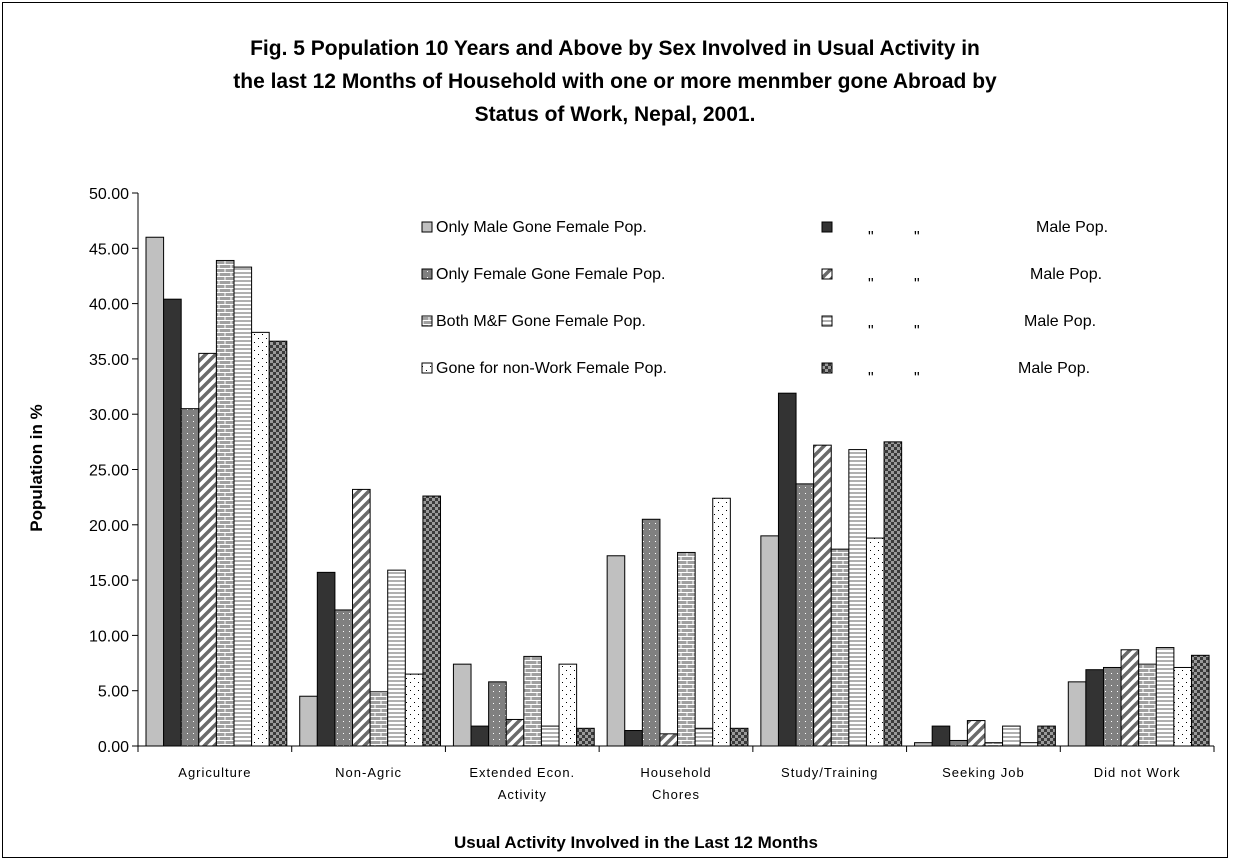 The image size is (1233, 863). What do you see at coordinates (522, 772) in the screenshot?
I see `x-tick-label: Extended Econ.` at bounding box center [522, 772].